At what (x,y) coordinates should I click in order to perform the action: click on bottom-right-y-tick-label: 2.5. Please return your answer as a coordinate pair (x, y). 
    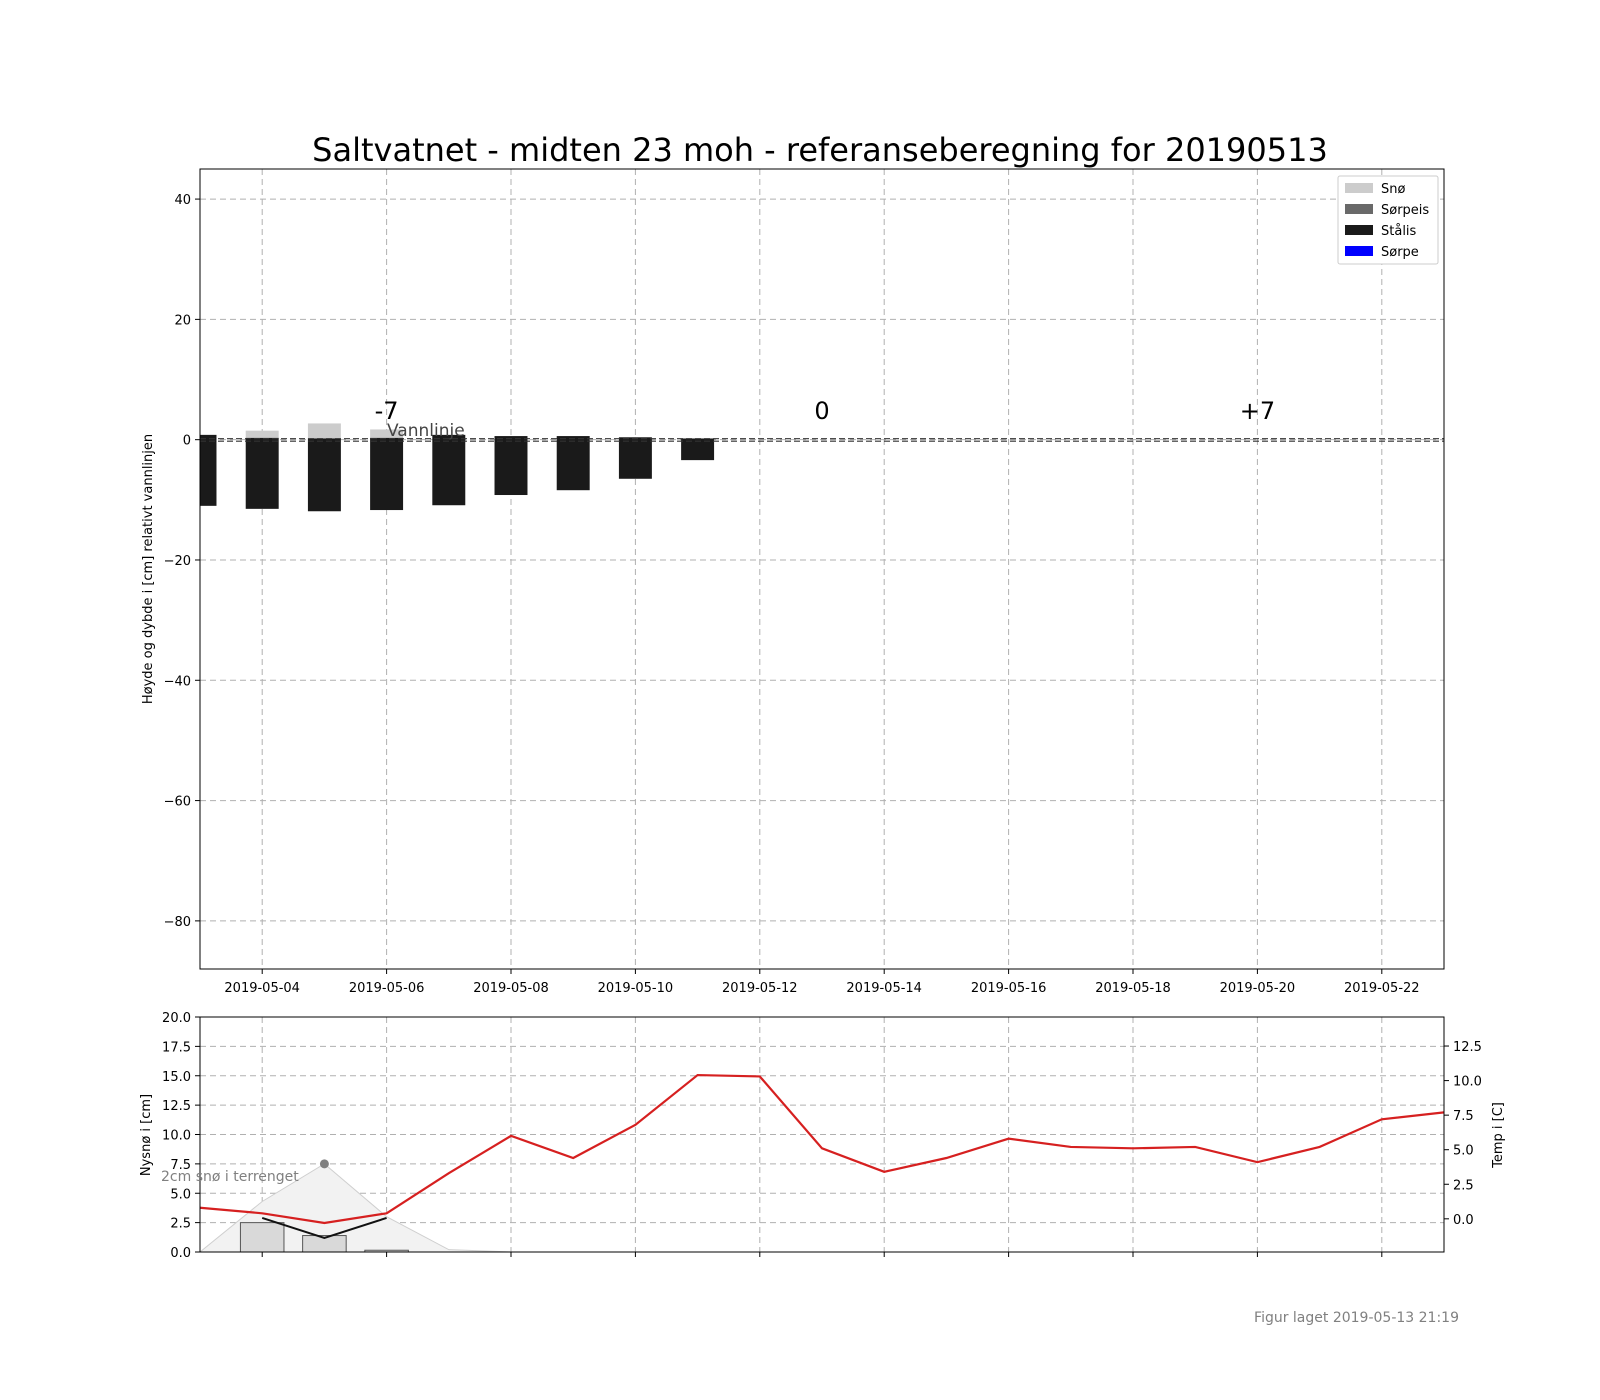
    Looking at the image, I should click on (1463, 1185).